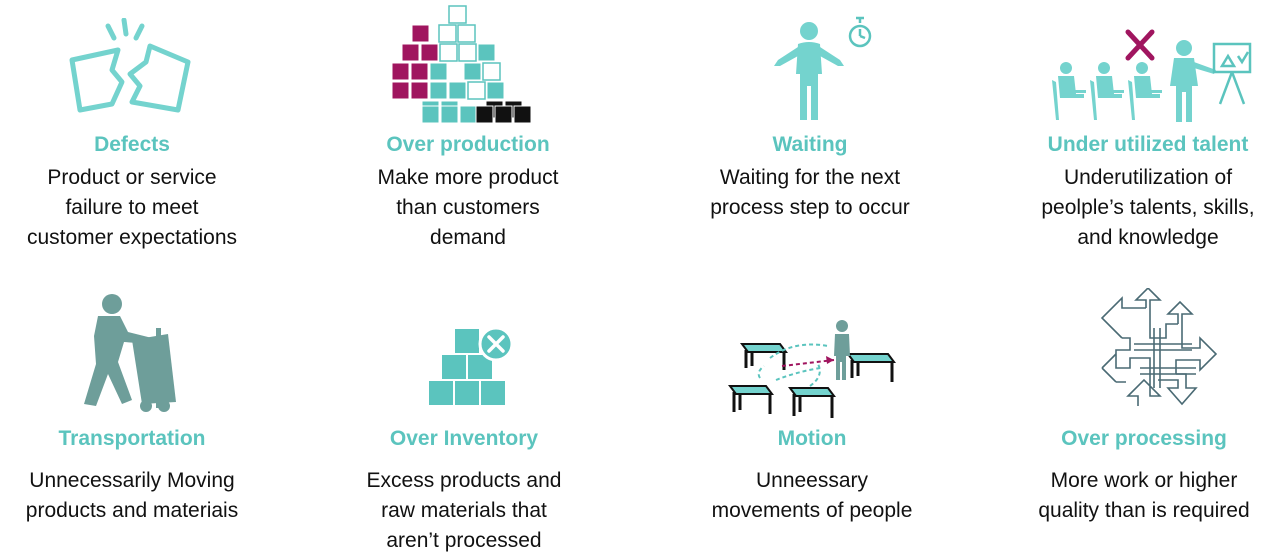 This screenshot has height=557, width=1282. What do you see at coordinates (135, 68) in the screenshot?
I see `broken-square-icon` at bounding box center [135, 68].